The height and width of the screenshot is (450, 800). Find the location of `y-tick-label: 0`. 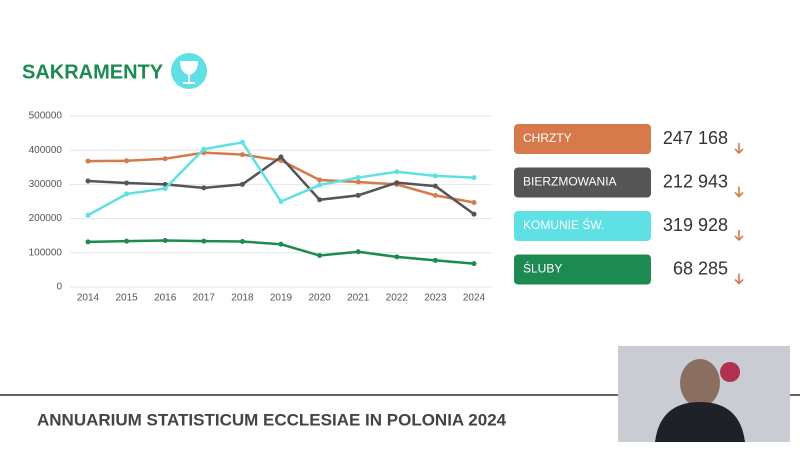

y-tick-label: 0 is located at coordinates (59, 287).